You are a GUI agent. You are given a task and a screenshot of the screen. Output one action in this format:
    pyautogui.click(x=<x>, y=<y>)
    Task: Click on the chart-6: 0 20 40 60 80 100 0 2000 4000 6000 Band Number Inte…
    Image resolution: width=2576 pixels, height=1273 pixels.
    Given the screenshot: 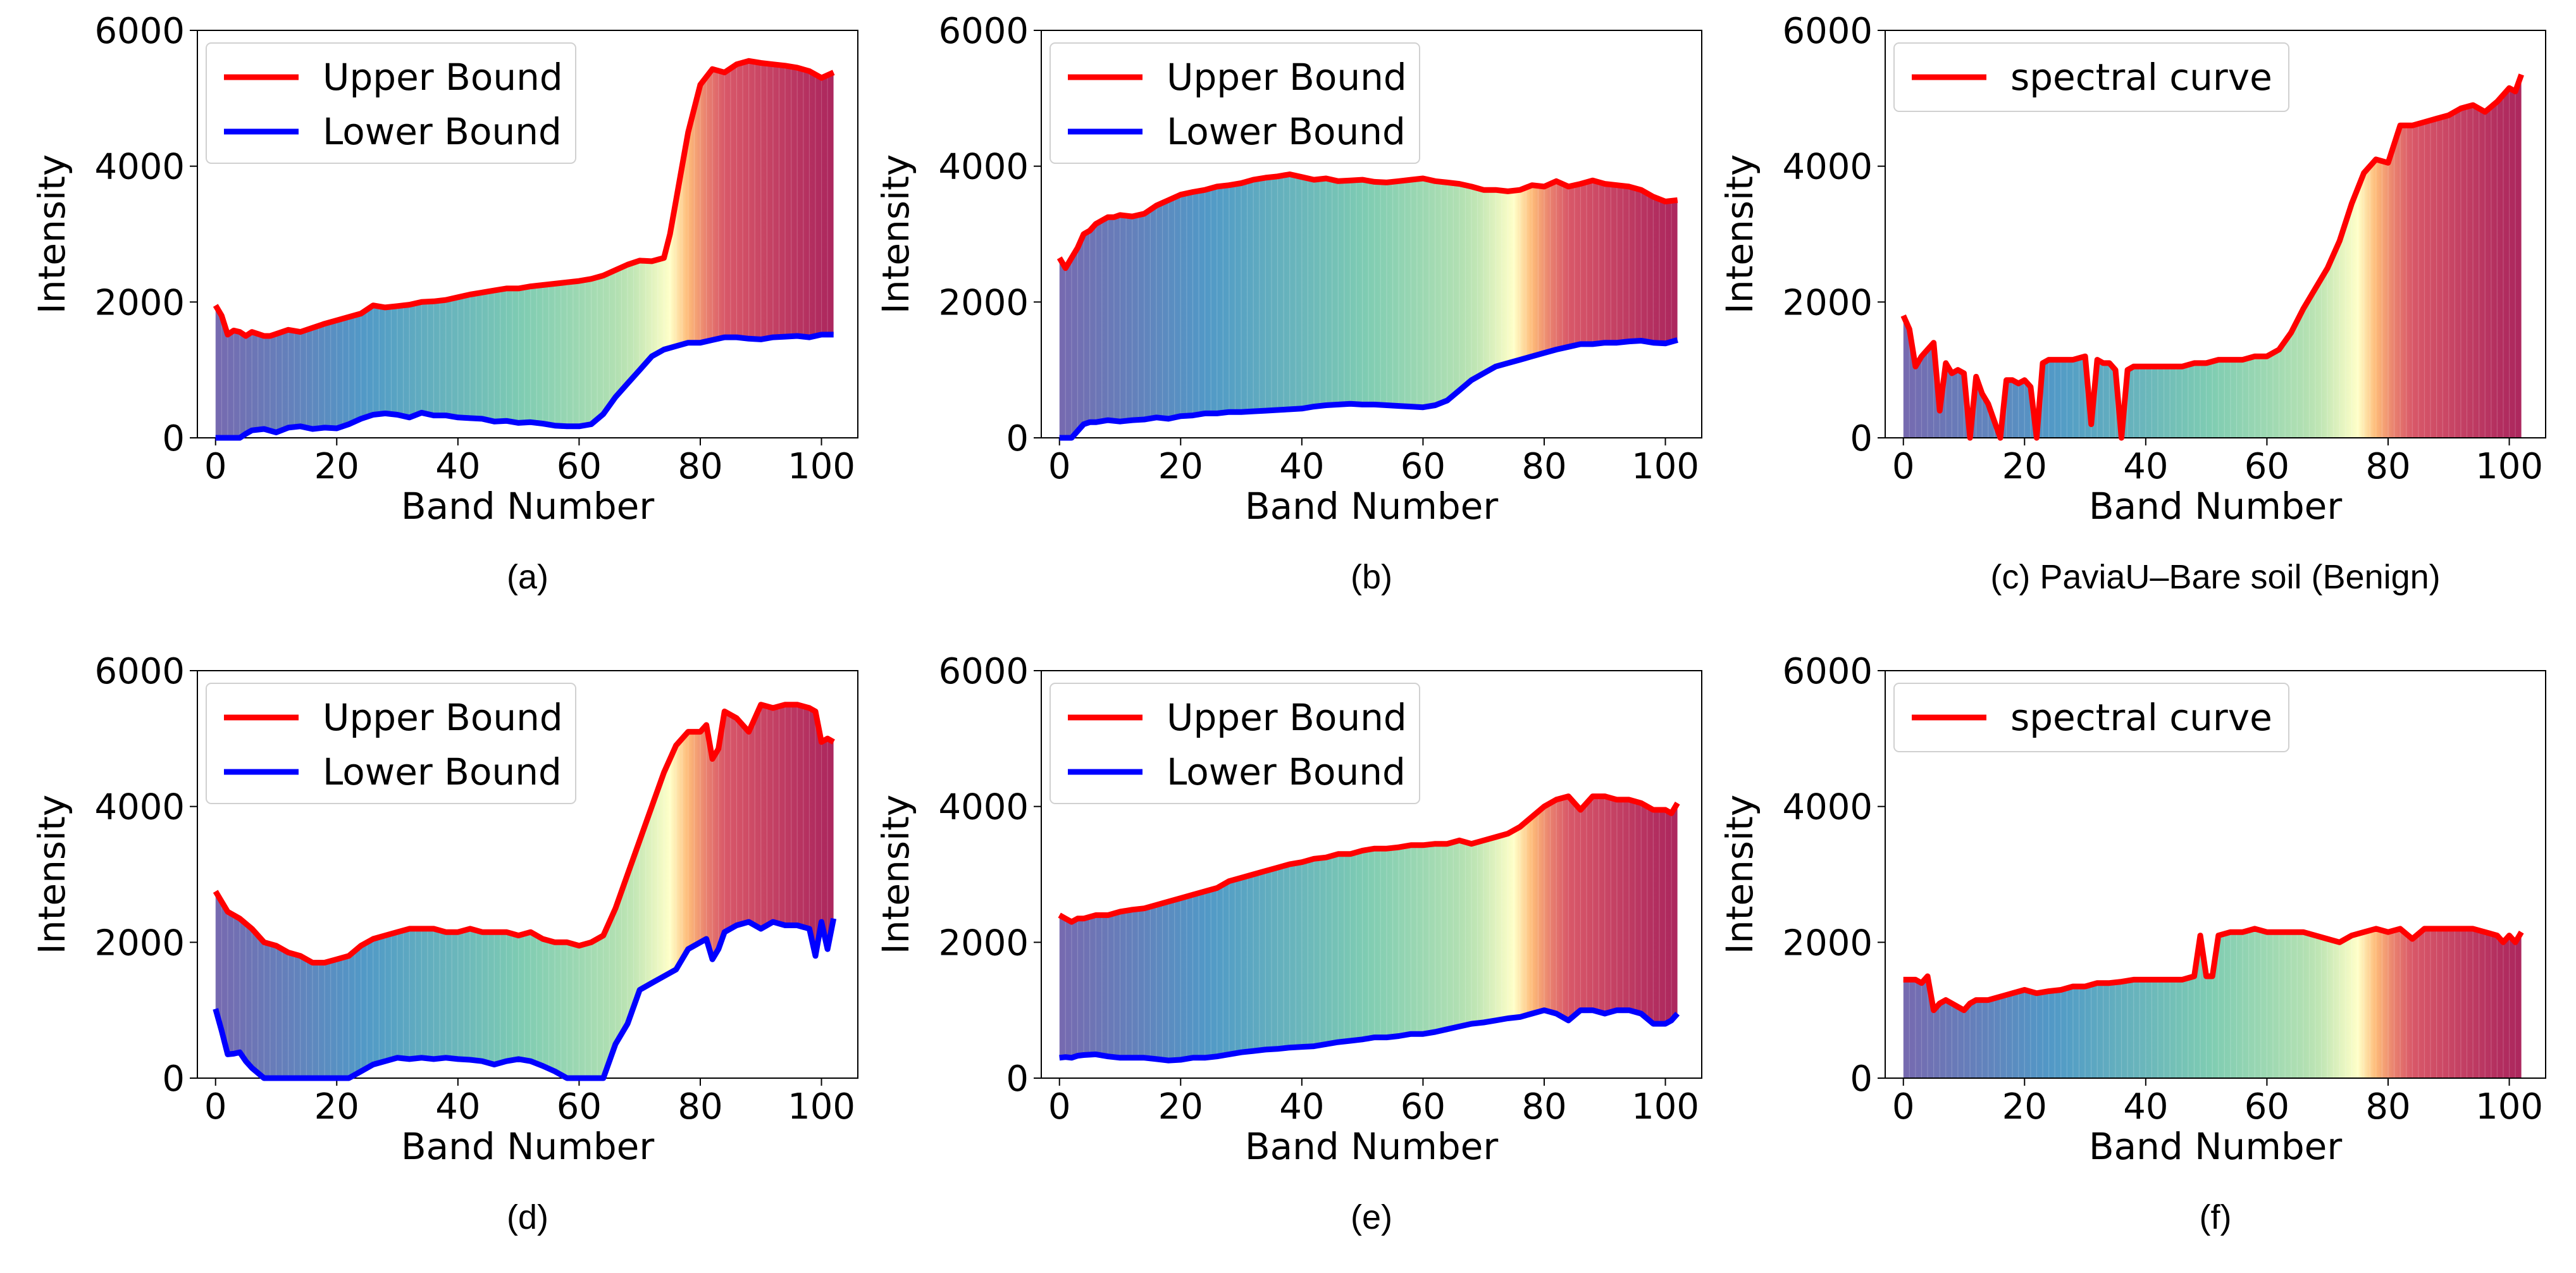 What is the action you would take?
    pyautogui.click(x=2132, y=943)
    